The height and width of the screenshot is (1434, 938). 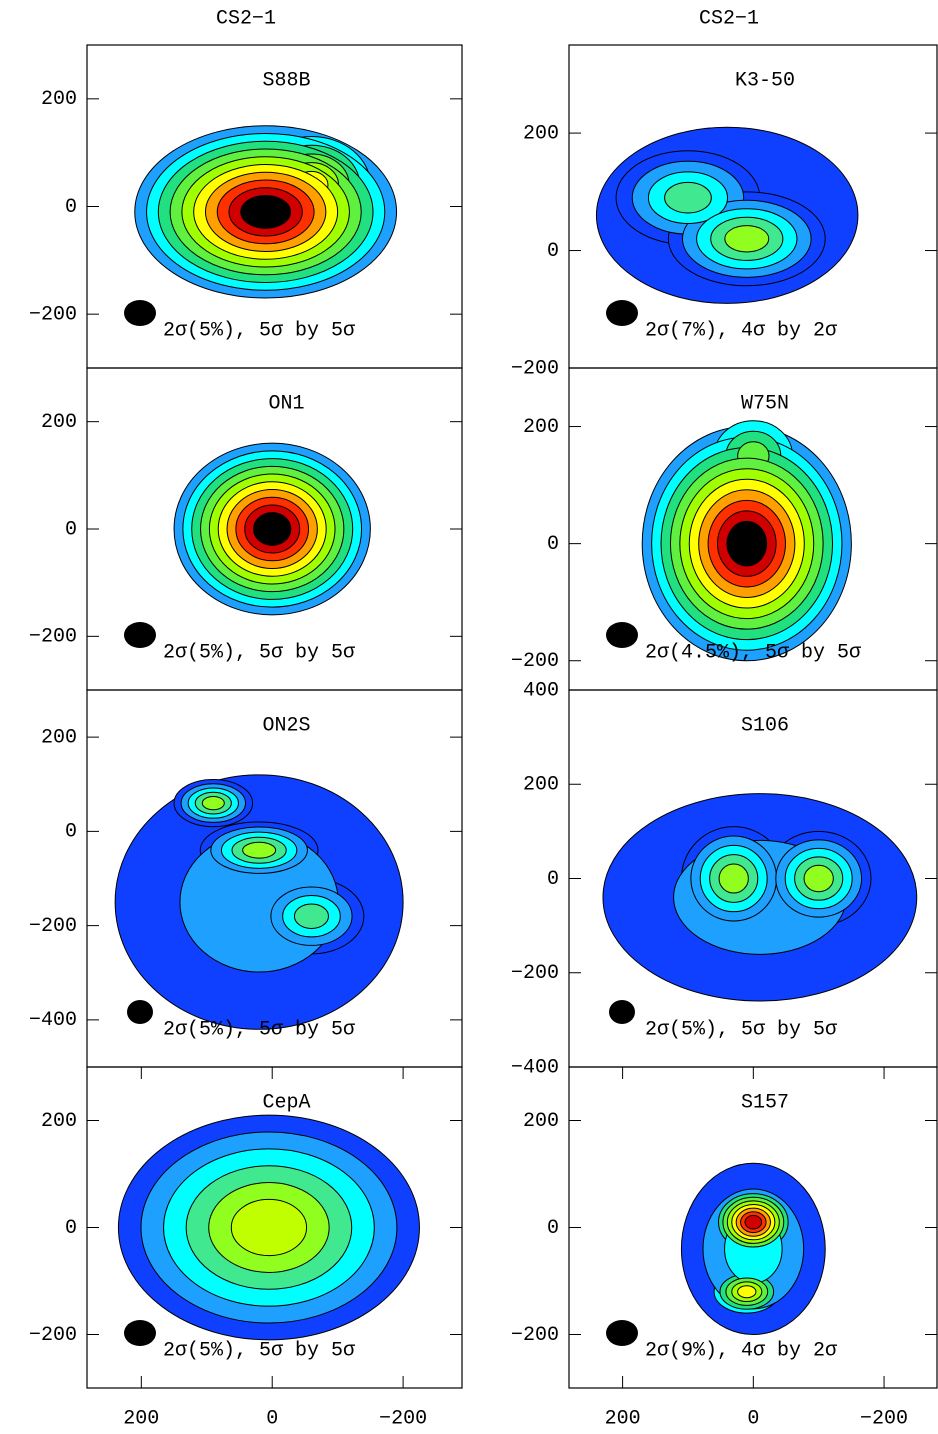 What do you see at coordinates (286, 403) in the screenshot?
I see `panel-title: ON1` at bounding box center [286, 403].